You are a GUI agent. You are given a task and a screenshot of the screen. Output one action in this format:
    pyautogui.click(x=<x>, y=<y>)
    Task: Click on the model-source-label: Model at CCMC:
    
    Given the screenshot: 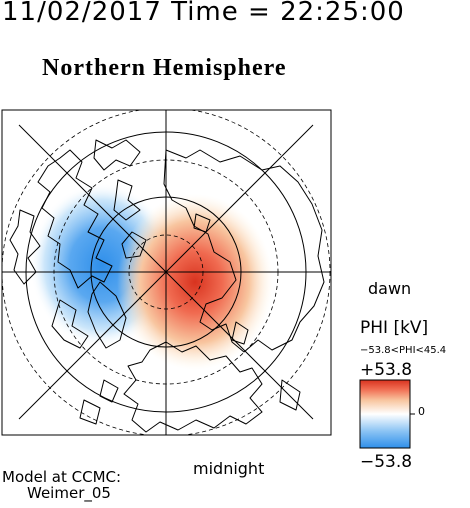 What is the action you would take?
    pyautogui.click(x=62, y=477)
    